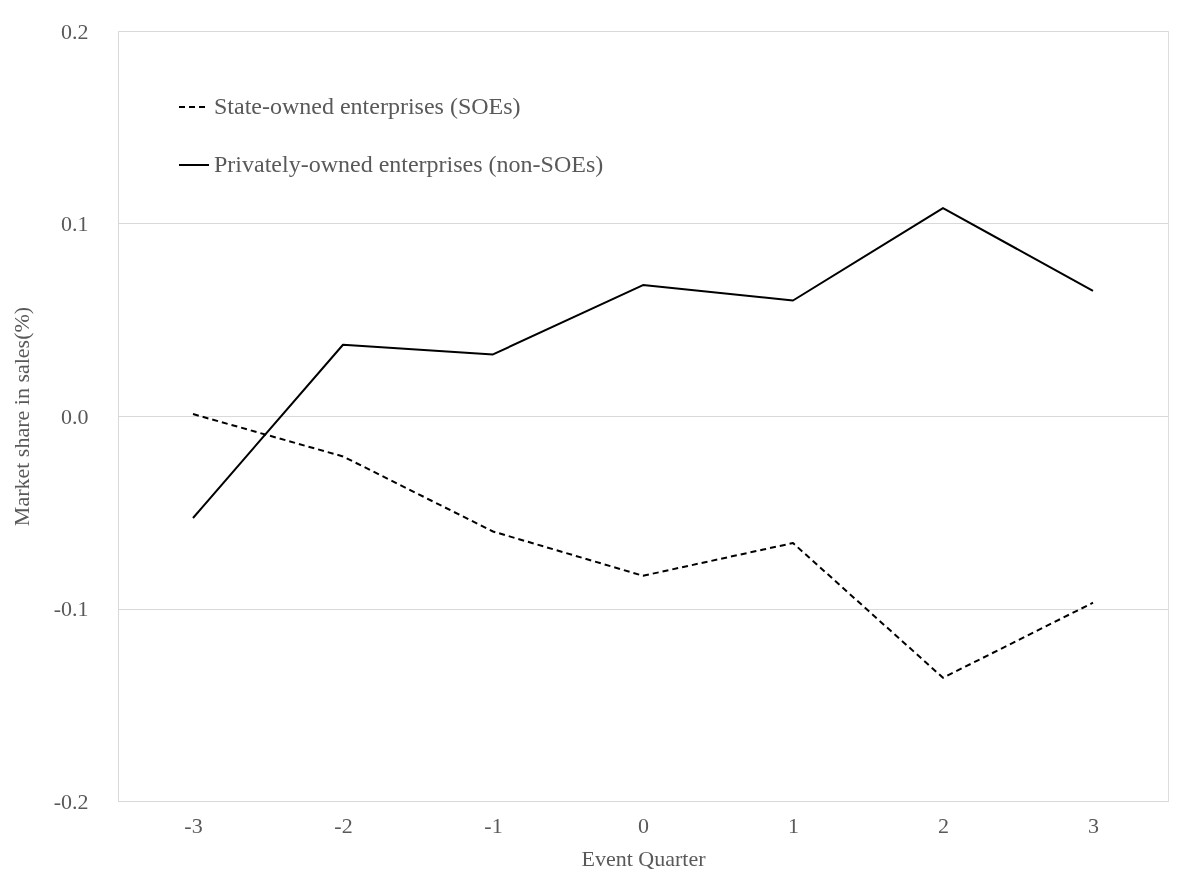  I want to click on x-tick-label: 0, so click(643, 825).